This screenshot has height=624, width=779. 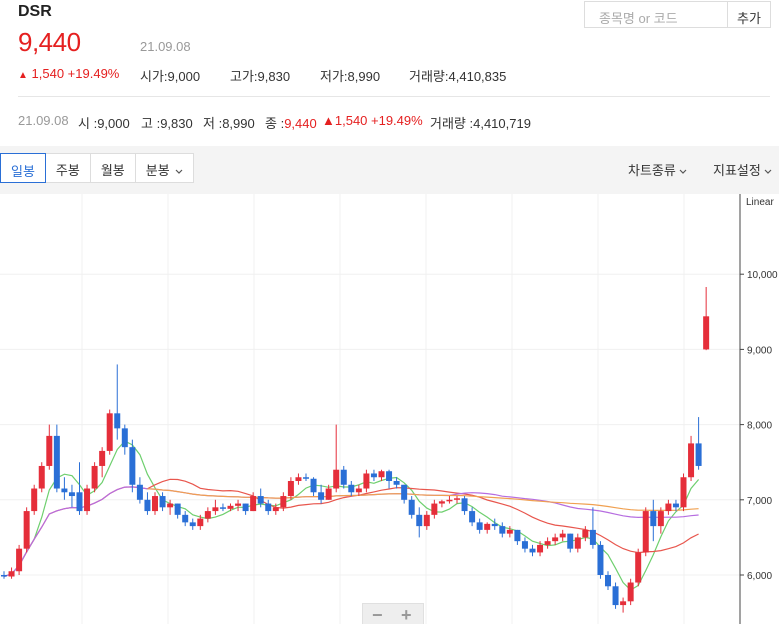 What do you see at coordinates (759, 426) in the screenshot?
I see `y-axis-ticks: 10,000 9,000 8,000 7,000 6,000` at bounding box center [759, 426].